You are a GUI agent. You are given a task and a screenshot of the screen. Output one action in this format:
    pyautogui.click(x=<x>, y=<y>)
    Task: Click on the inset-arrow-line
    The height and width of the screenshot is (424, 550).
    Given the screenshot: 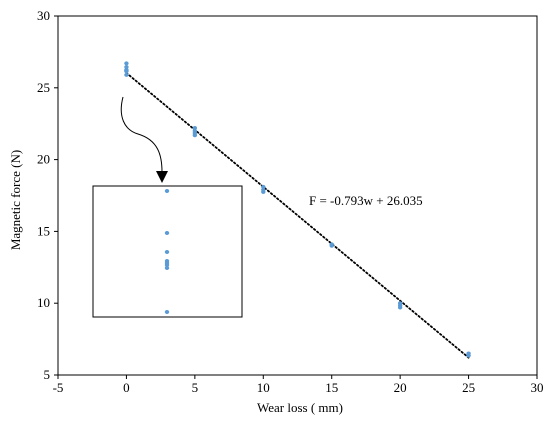 What is the action you would take?
    pyautogui.click(x=141, y=134)
    